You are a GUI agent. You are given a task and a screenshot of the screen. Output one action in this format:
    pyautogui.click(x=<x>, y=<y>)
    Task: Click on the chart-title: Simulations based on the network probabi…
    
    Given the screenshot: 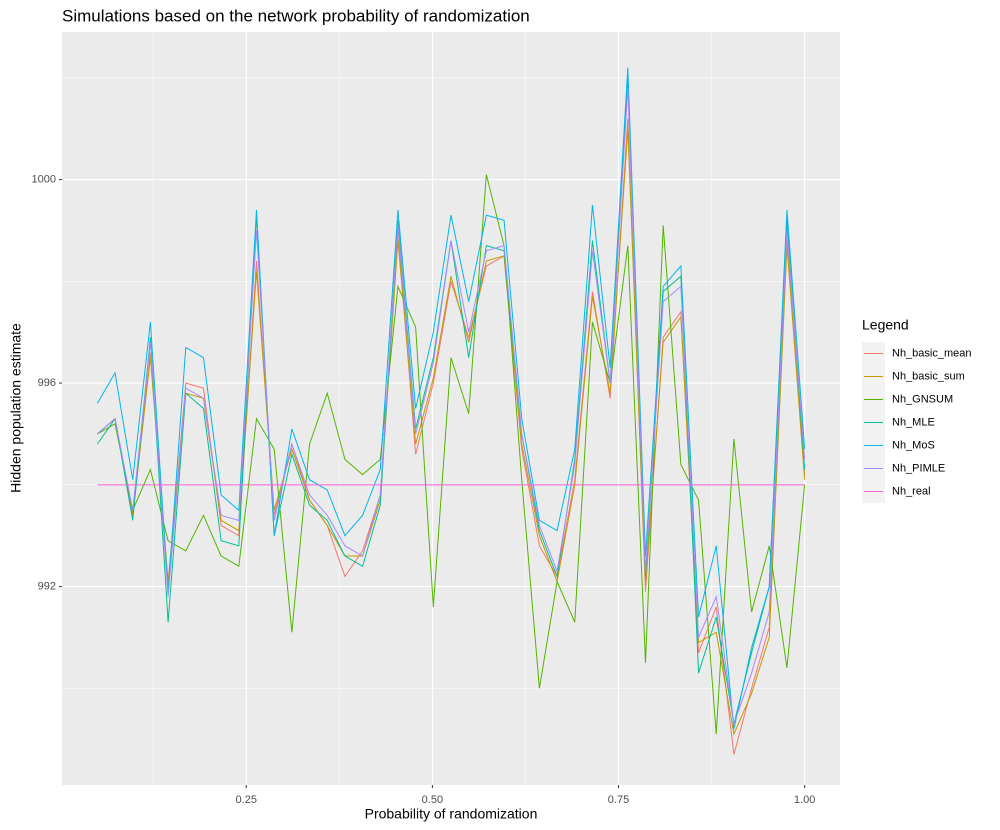 What is the action you would take?
    pyautogui.click(x=296, y=15)
    